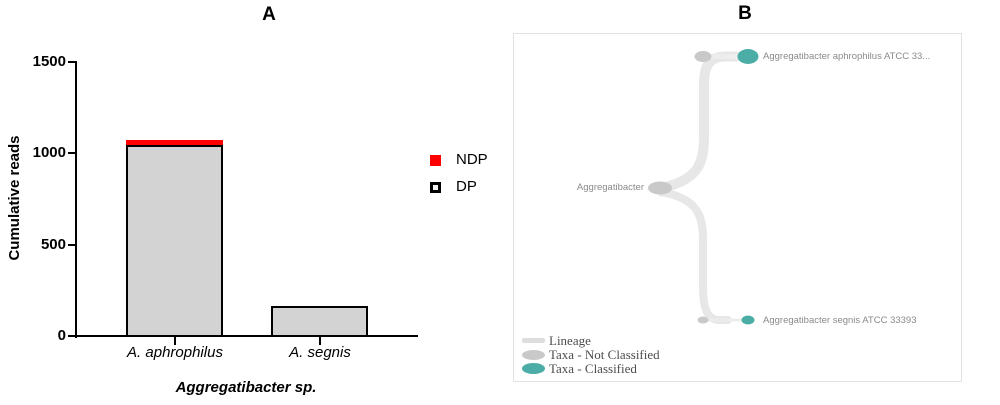 The image size is (1000, 405). Describe the element at coordinates (246, 387) in the screenshot. I see `x-axis-title: Aggregatibacter sp.` at that location.